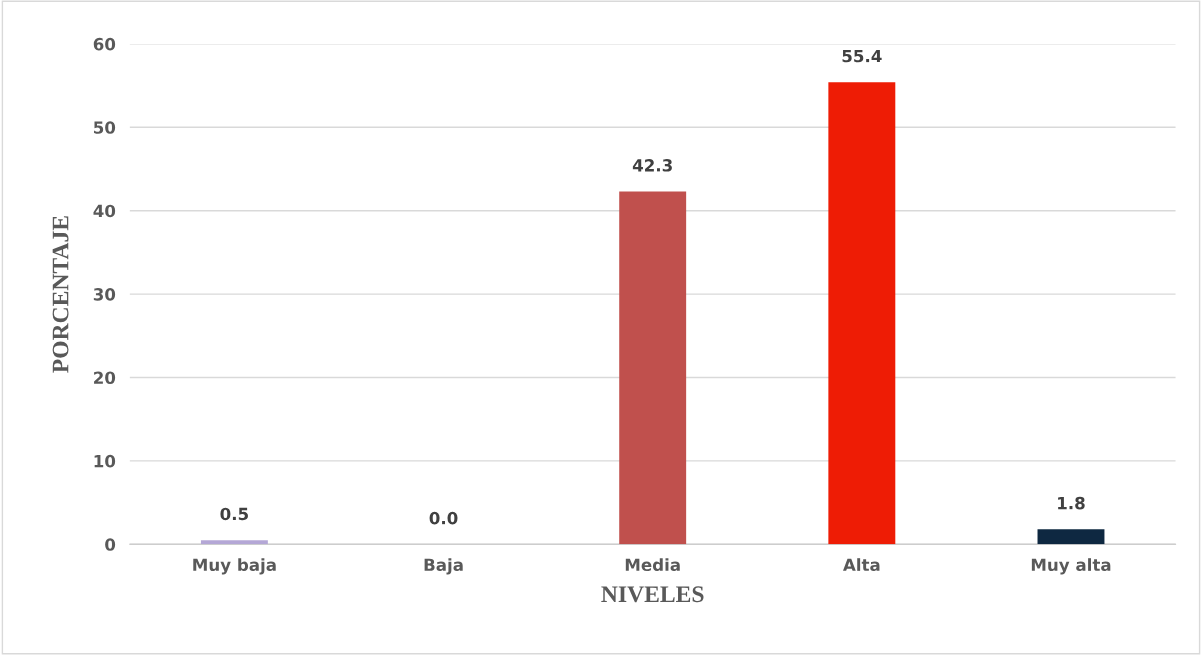 Image resolution: width=1202 pixels, height=655 pixels. Describe the element at coordinates (443, 566) in the screenshot. I see `x-tick-label: Baja` at that location.